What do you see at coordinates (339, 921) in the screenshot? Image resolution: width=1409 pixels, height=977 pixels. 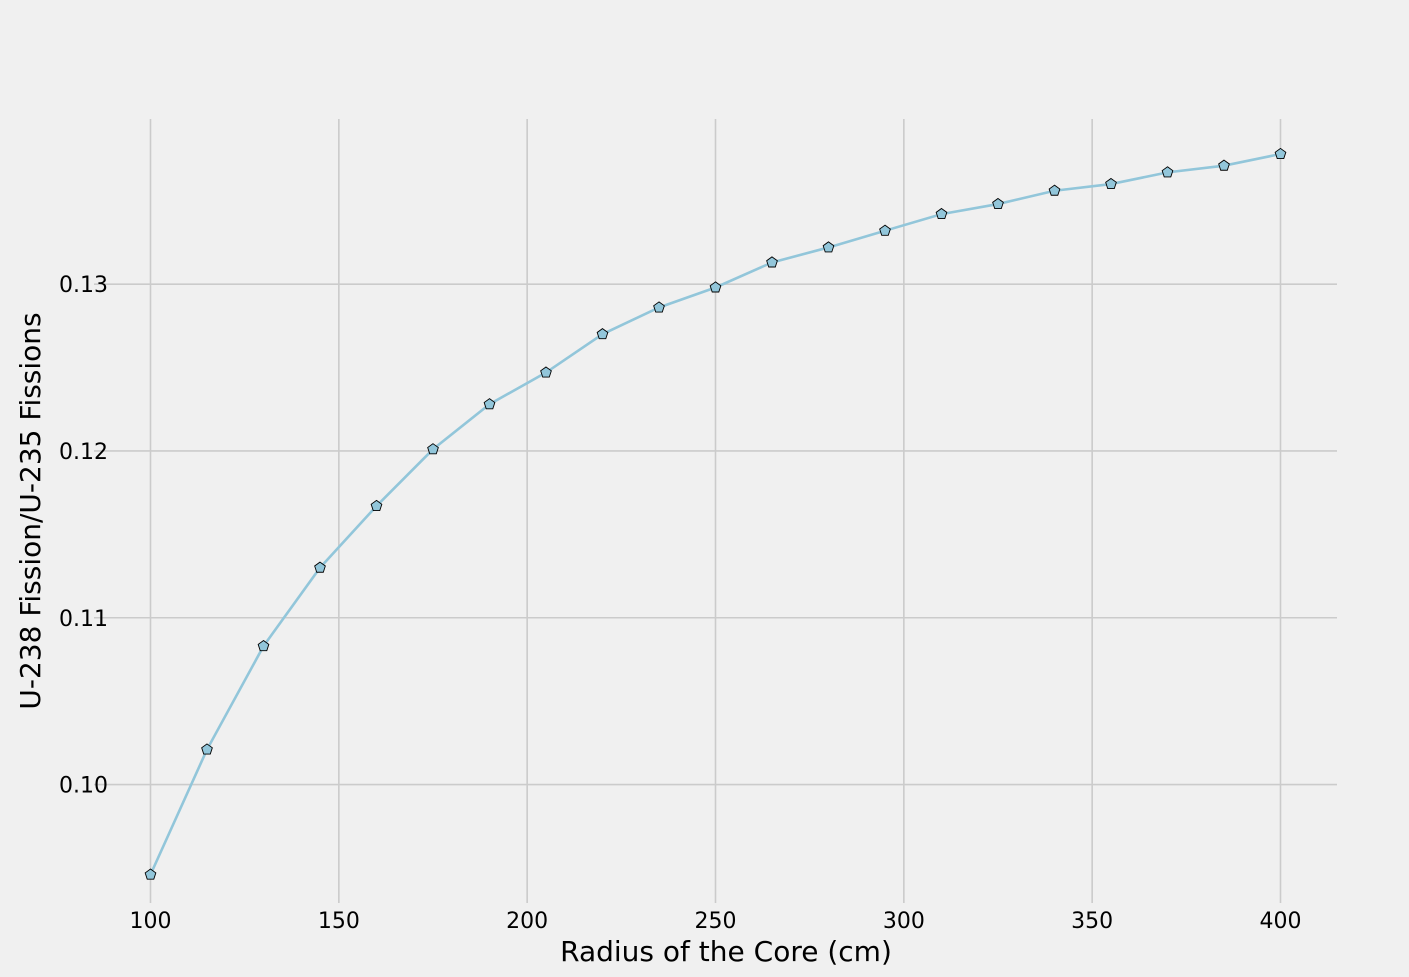 I see `x-tick-label: 150` at bounding box center [339, 921].